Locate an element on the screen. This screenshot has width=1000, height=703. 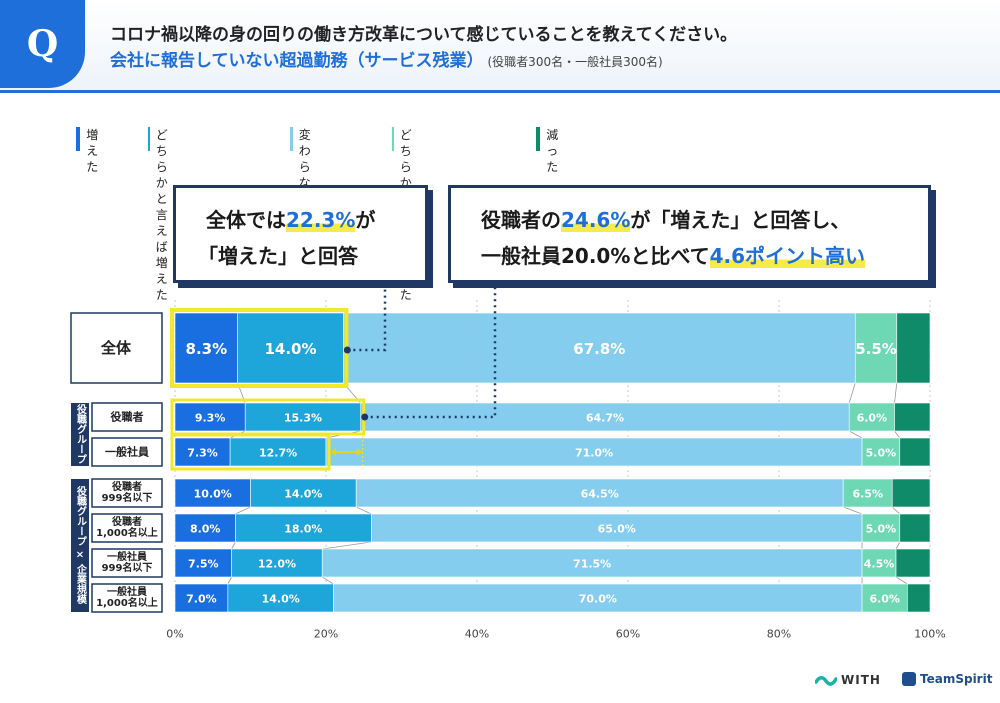
question-badge-letter: Q is located at coordinates (42, 44).